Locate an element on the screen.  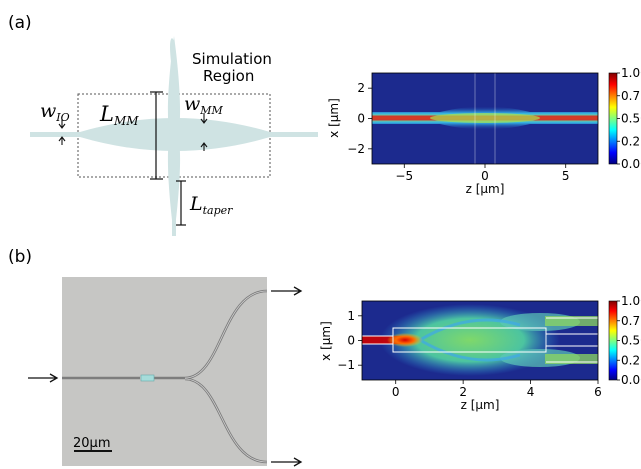
vertical-waveguide is located at coordinates (174, 136).